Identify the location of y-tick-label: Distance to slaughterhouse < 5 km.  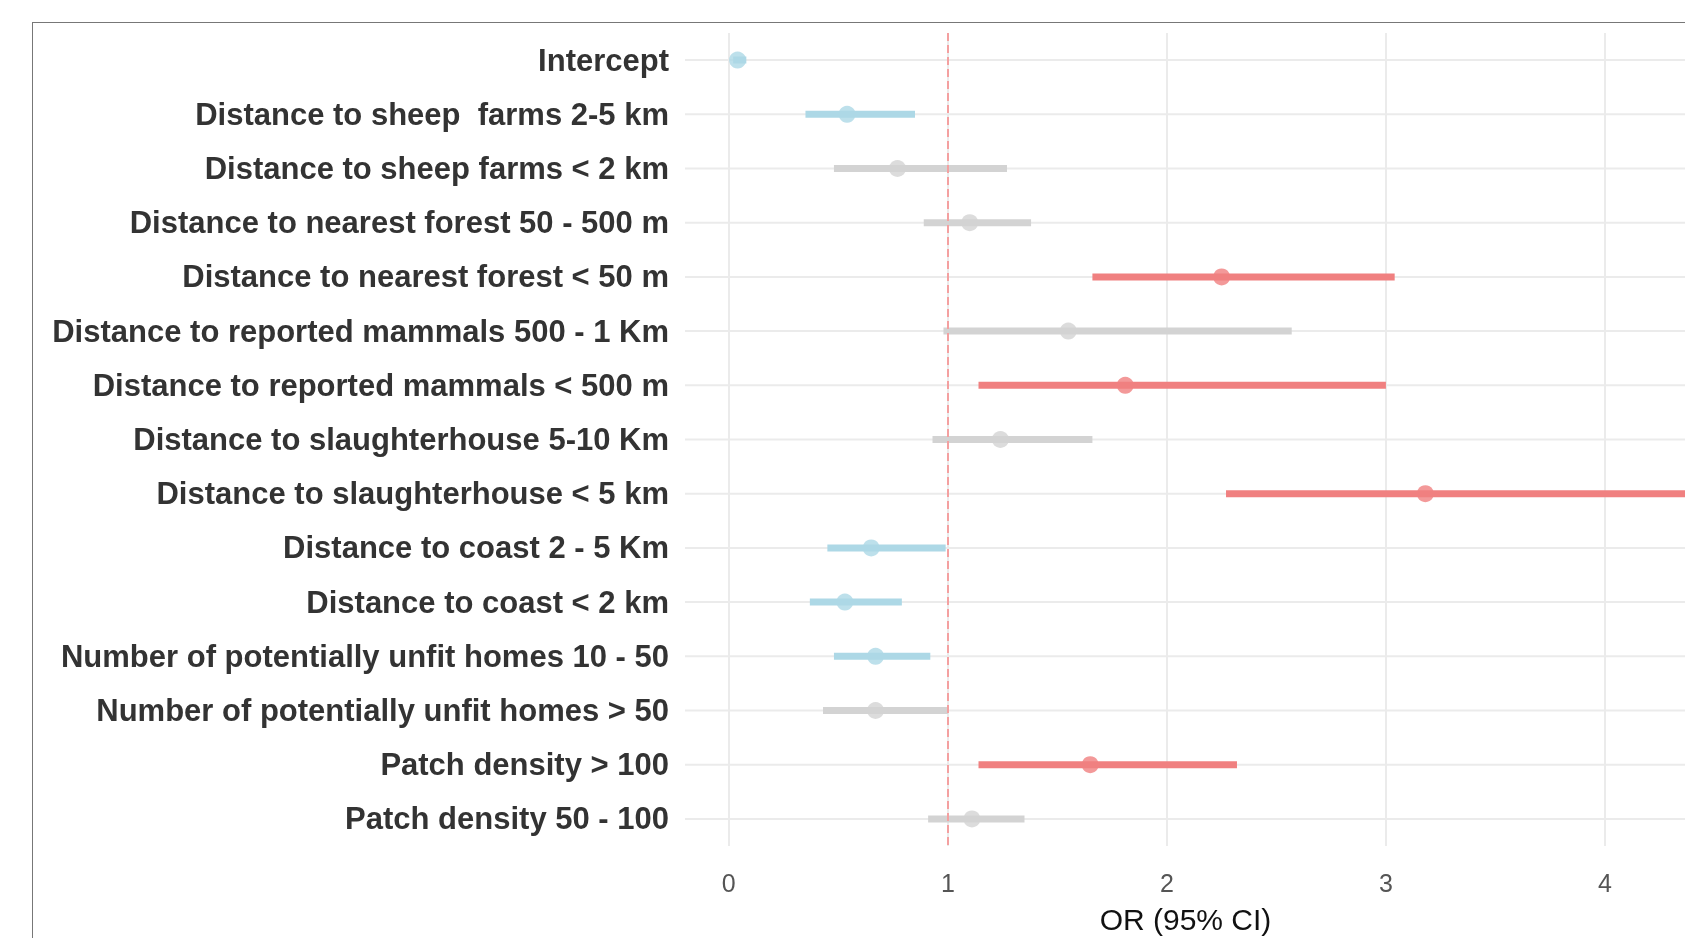
(412, 494).